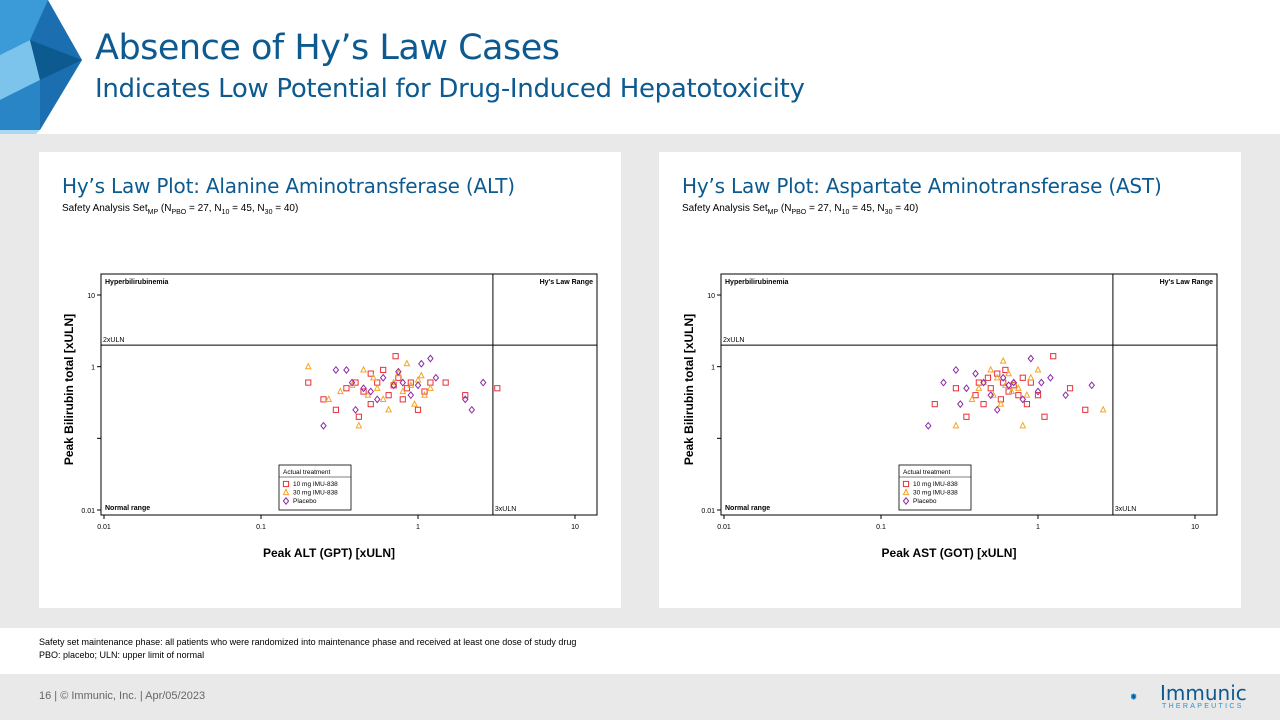 This screenshot has height=720, width=1280. What do you see at coordinates (1187, 282) in the screenshot?
I see `region-hys-law-range: Hy's Law Range` at bounding box center [1187, 282].